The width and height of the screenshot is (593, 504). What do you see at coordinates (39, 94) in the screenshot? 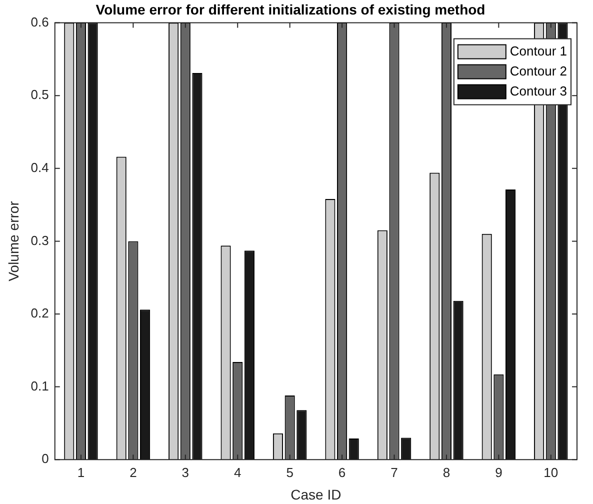
I see `y-tick-label: 0.5` at bounding box center [39, 94].